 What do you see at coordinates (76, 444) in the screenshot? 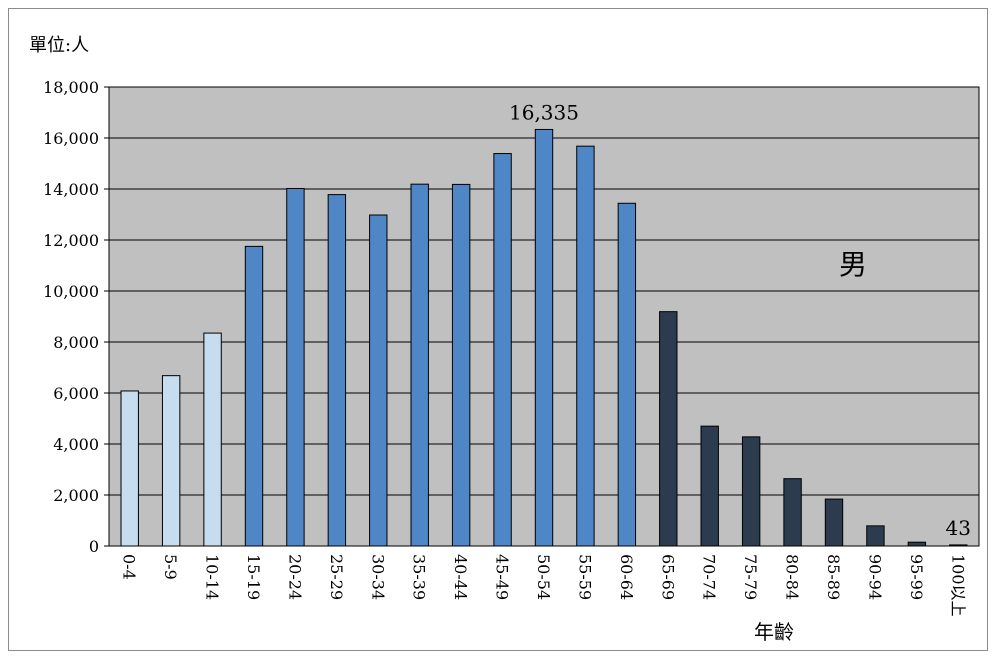
I see `y-tick-label: 4,000` at bounding box center [76, 444].